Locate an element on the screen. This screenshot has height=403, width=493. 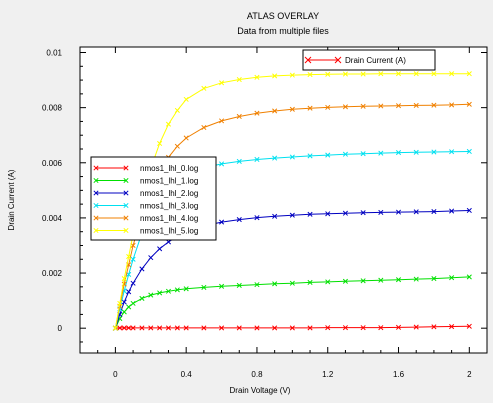
chart-title: ATLAS OVERLAY is located at coordinates (283, 16).